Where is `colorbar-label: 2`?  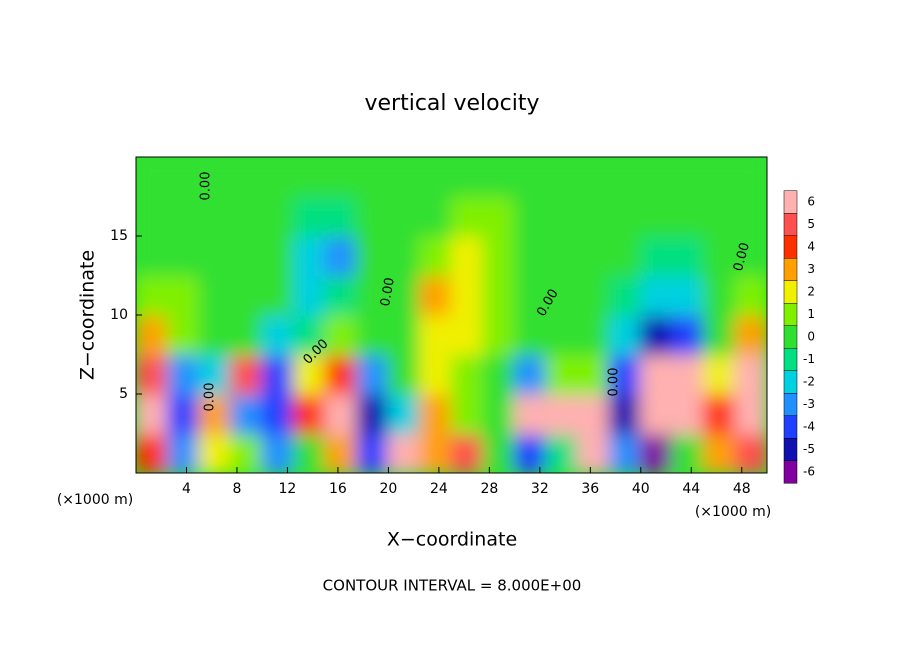 colorbar-label: 2 is located at coordinates (811, 292).